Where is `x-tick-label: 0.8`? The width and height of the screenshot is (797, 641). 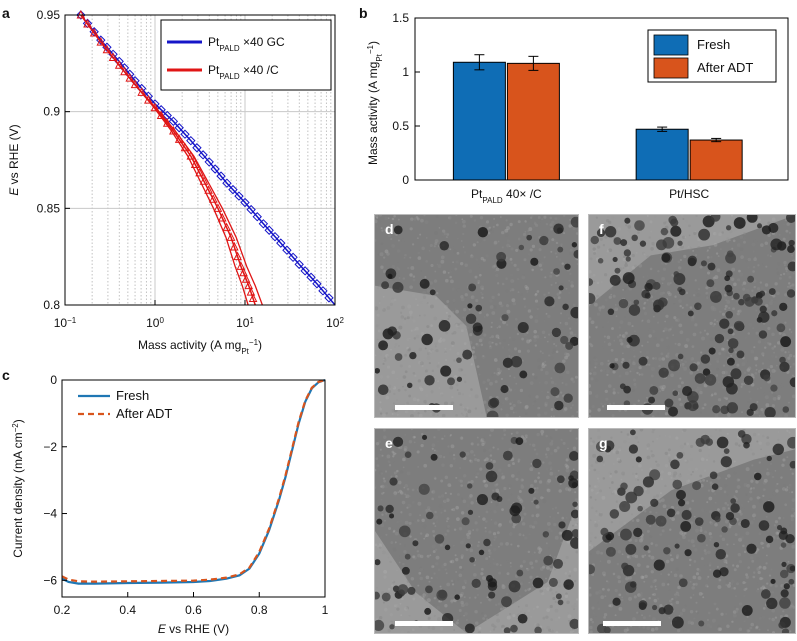
x-tick-label: 0.8 is located at coordinates (259, 610).